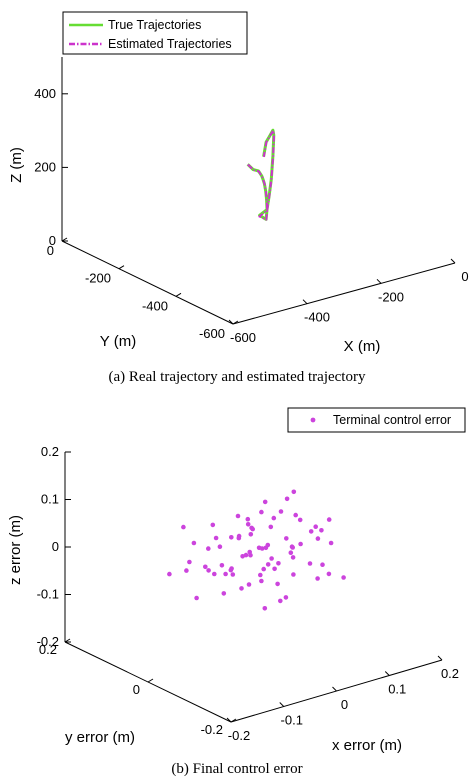 The image size is (474, 780). Describe the element at coordinates (15, 550) in the screenshot. I see `z-error-axis-label: z error (m)` at that location.